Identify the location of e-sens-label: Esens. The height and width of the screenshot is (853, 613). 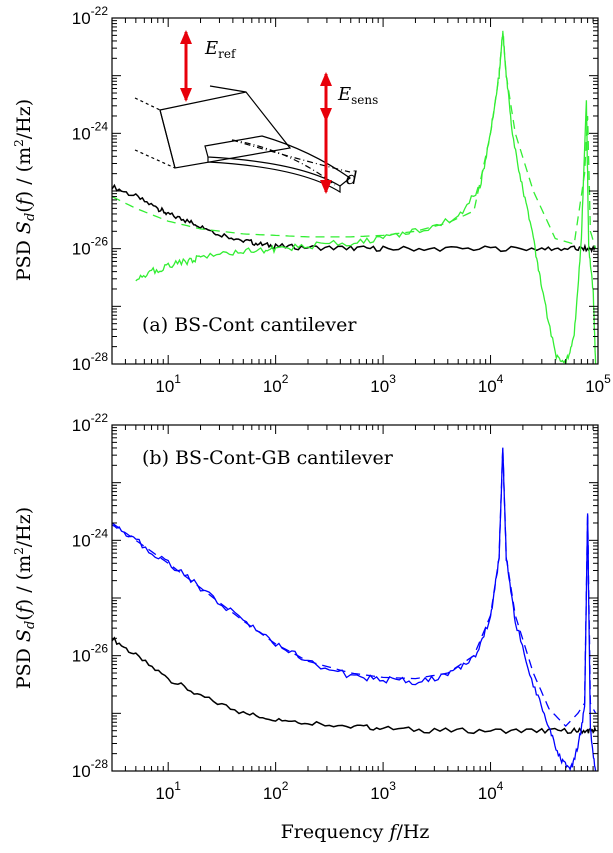
(357, 95).